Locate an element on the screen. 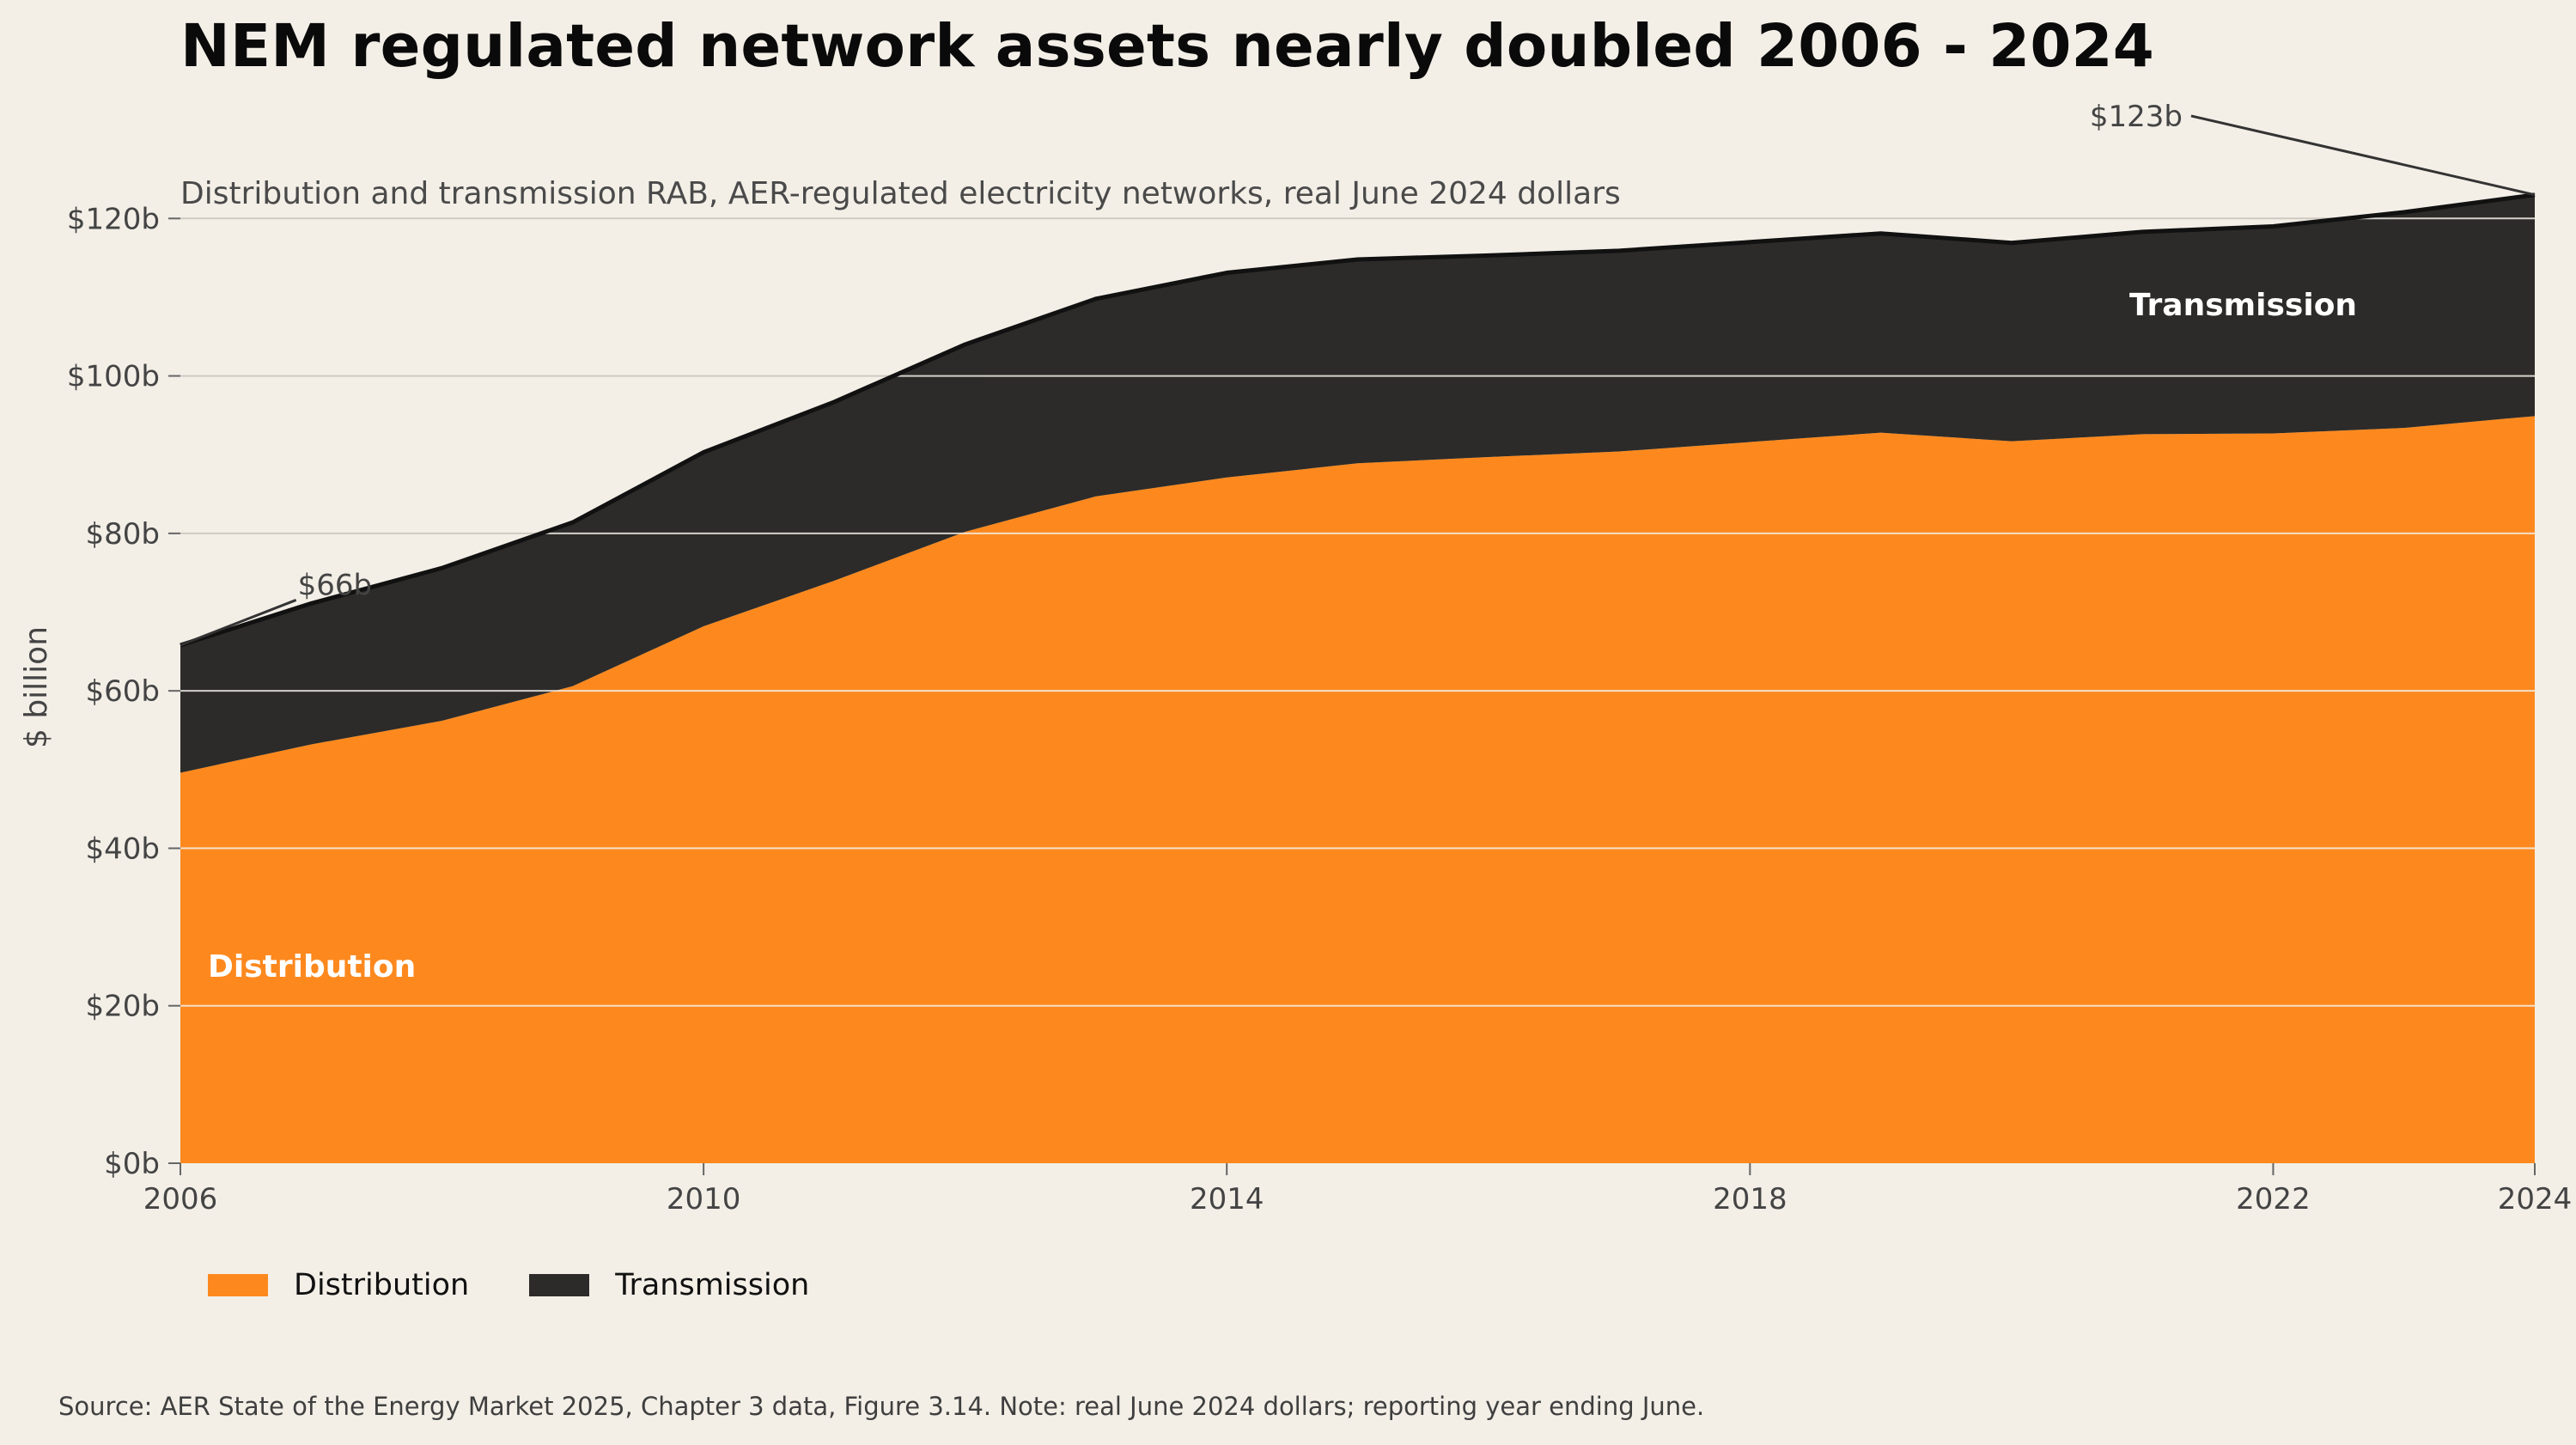 The width and height of the screenshot is (2576, 1445). y-tick-label: $40b is located at coordinates (123, 849).